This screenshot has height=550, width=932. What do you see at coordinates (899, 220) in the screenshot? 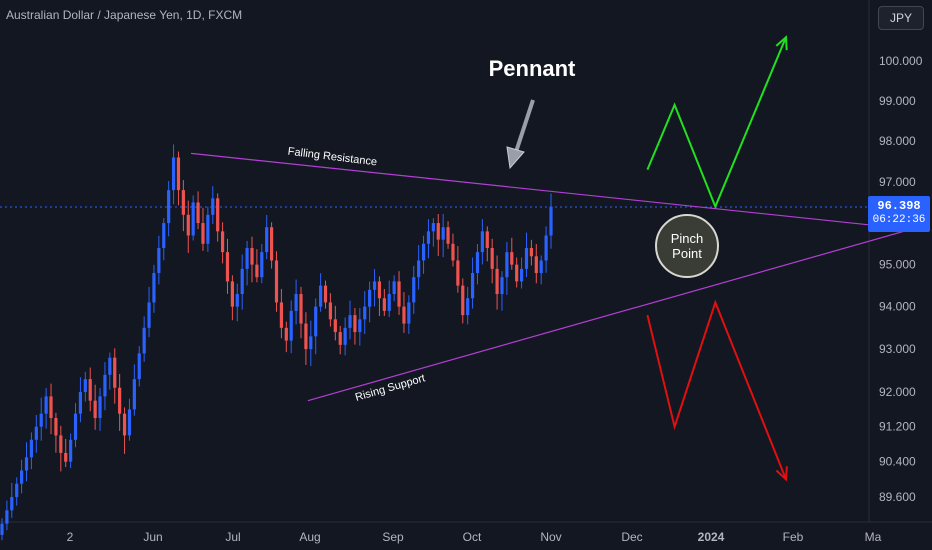
I see `bar-countdown: 06:22:36` at bounding box center [899, 220].